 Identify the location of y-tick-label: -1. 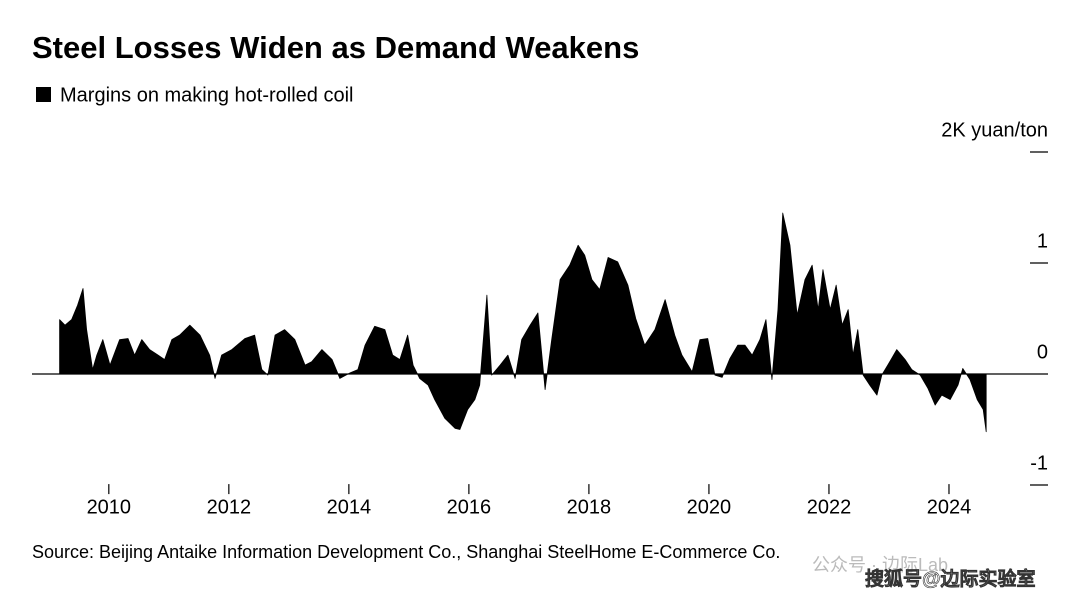
(1039, 463).